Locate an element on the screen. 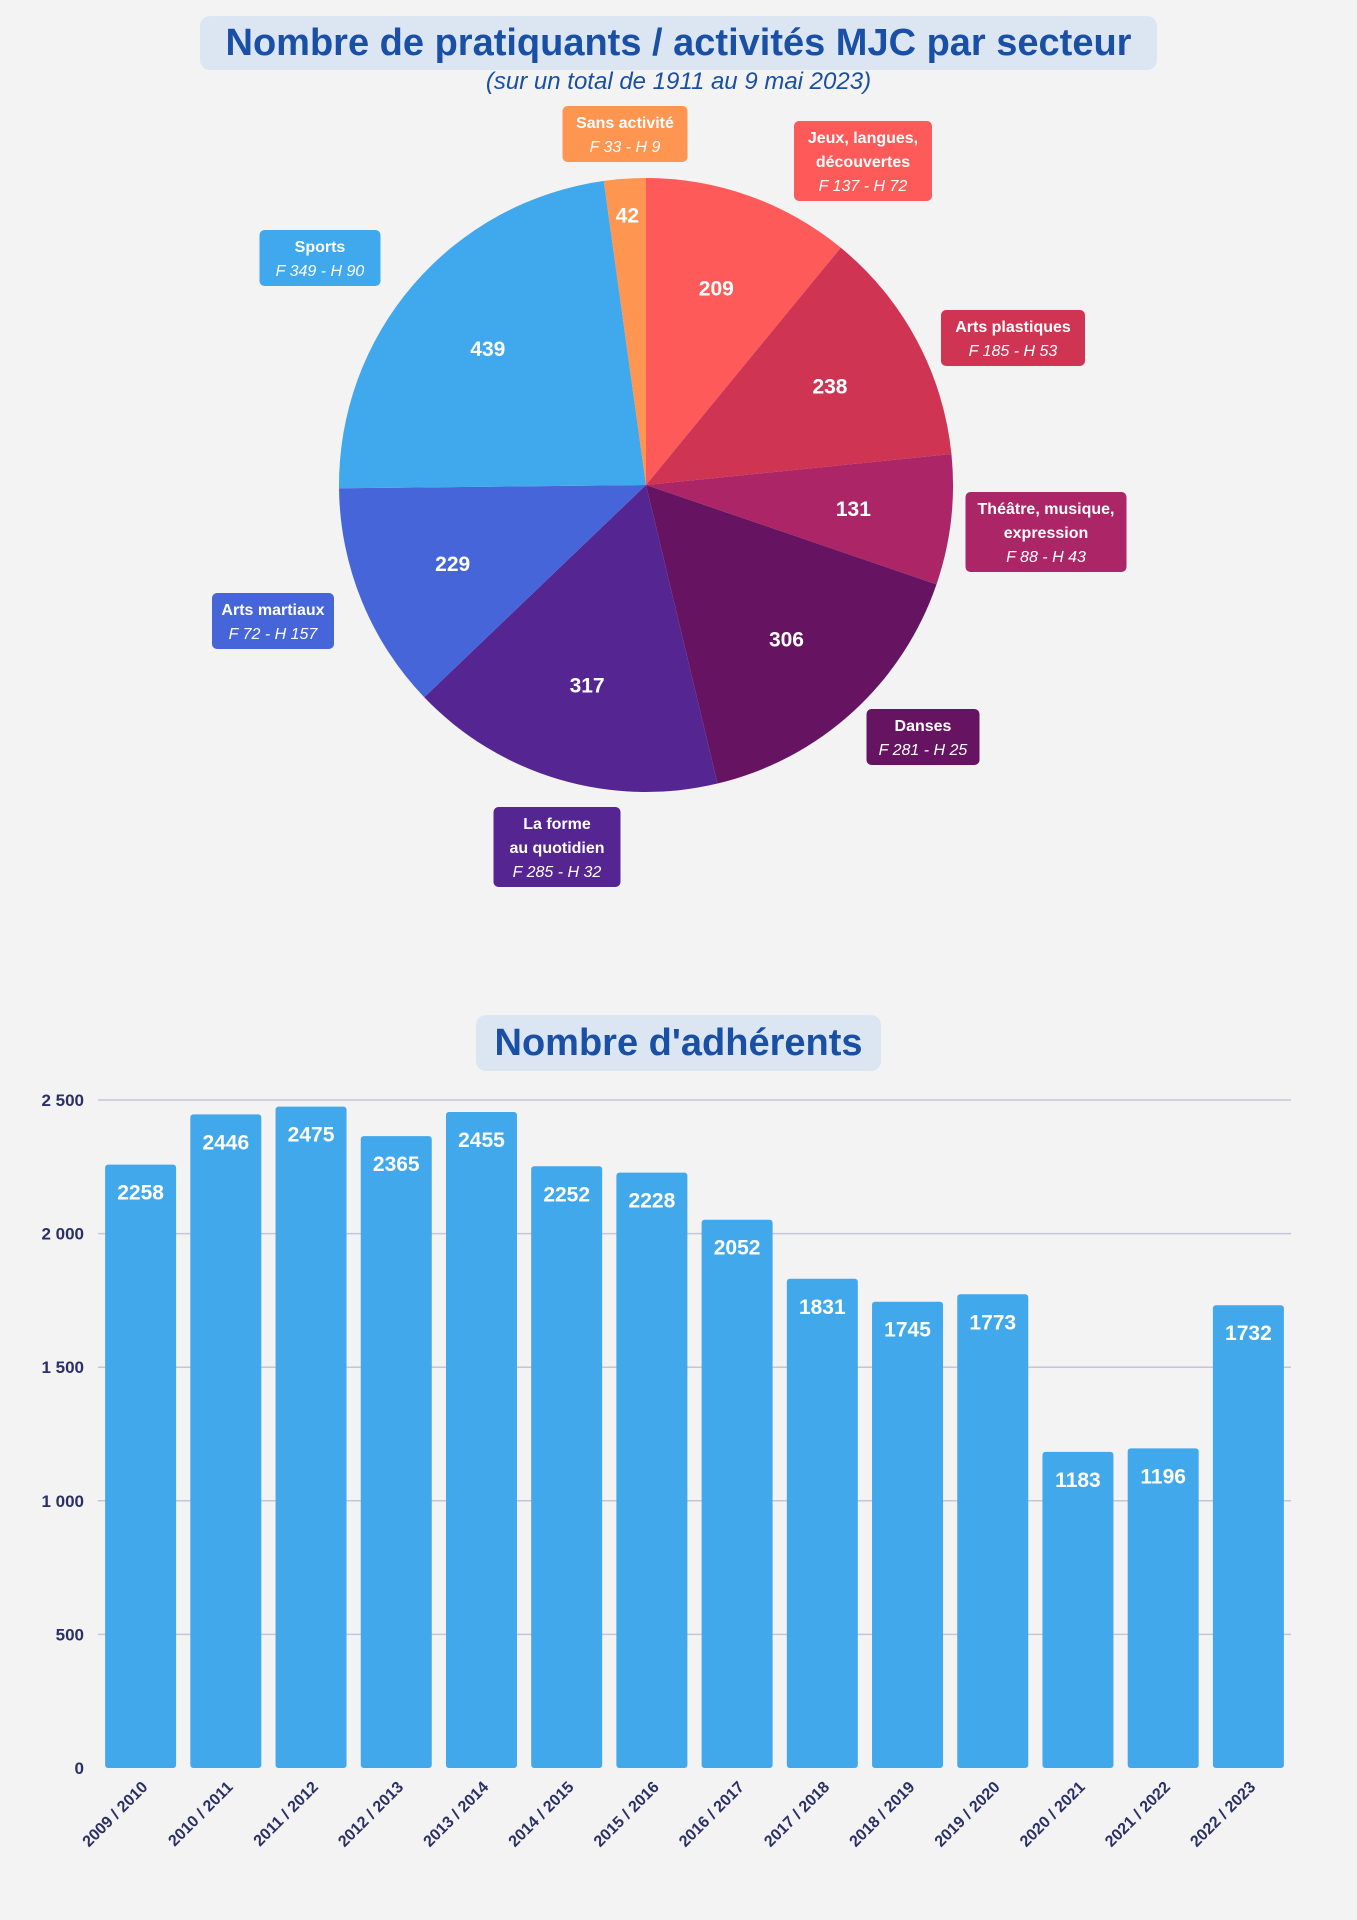 The width and height of the screenshot is (1357, 1920). x-tick-label: 2020 / 2021 is located at coordinates (1053, 1815).